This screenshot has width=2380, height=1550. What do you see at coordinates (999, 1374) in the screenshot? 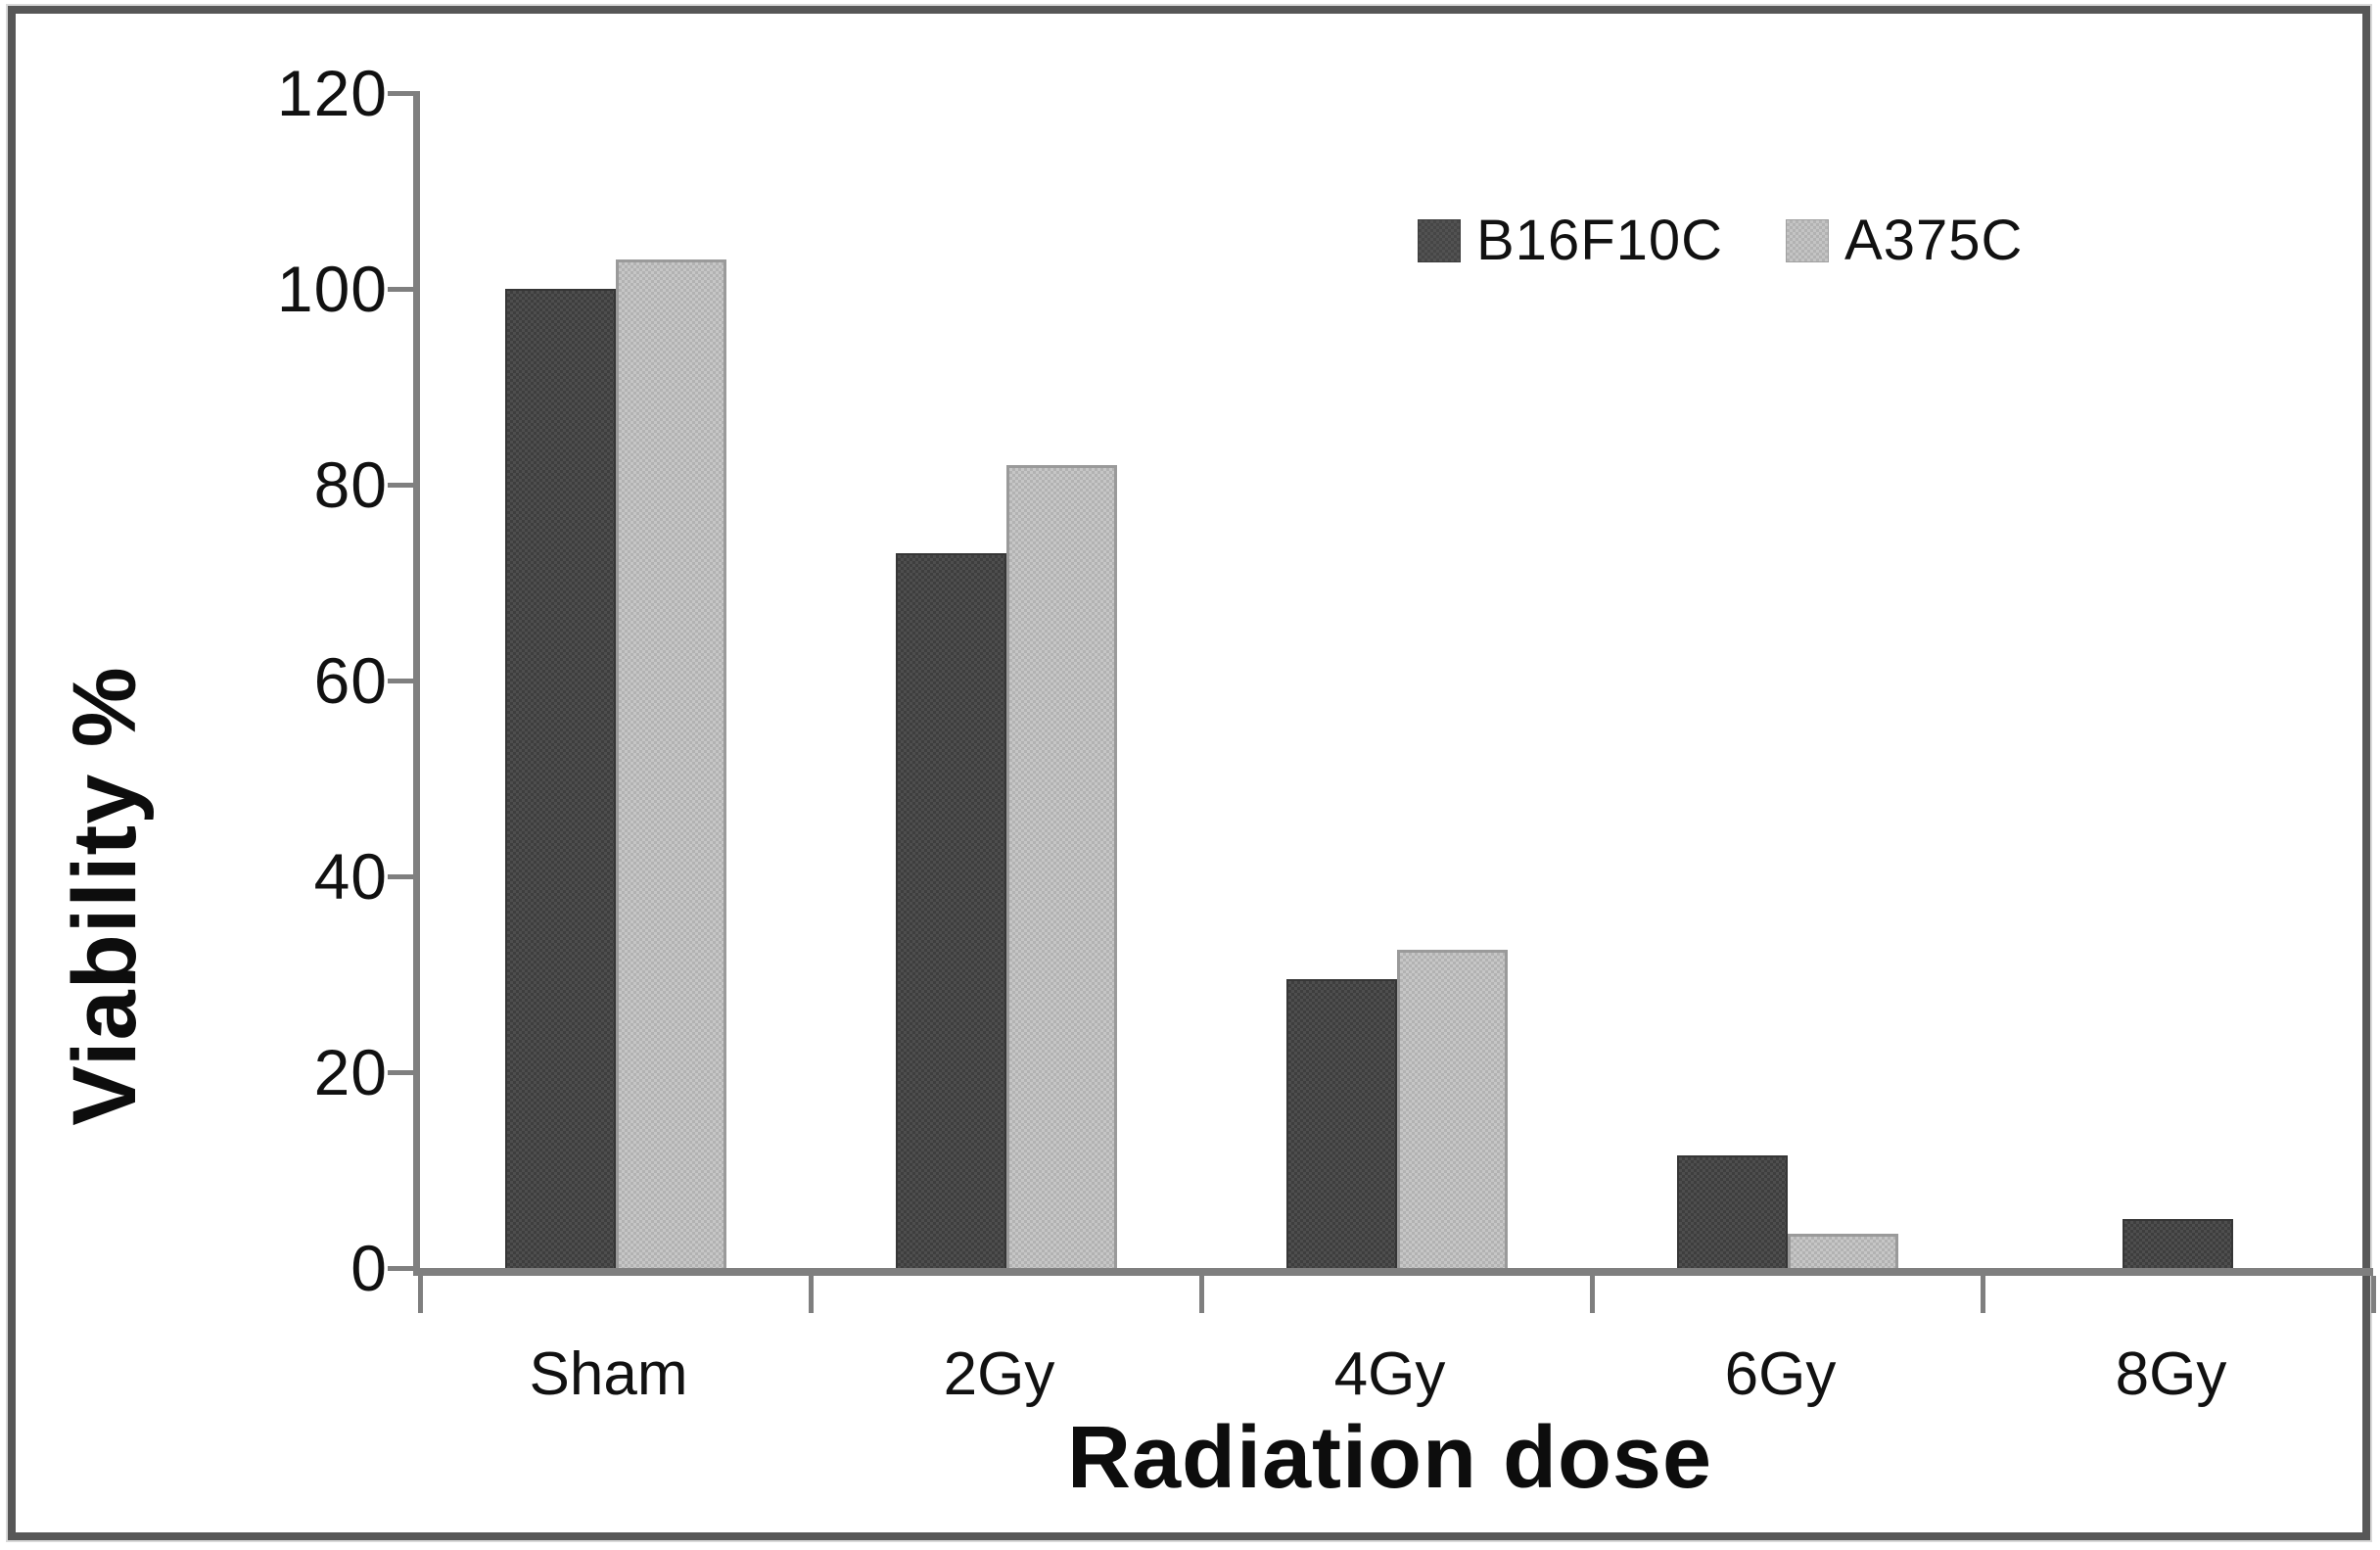
I see `category-label-2gy: 2Gy` at bounding box center [999, 1374].